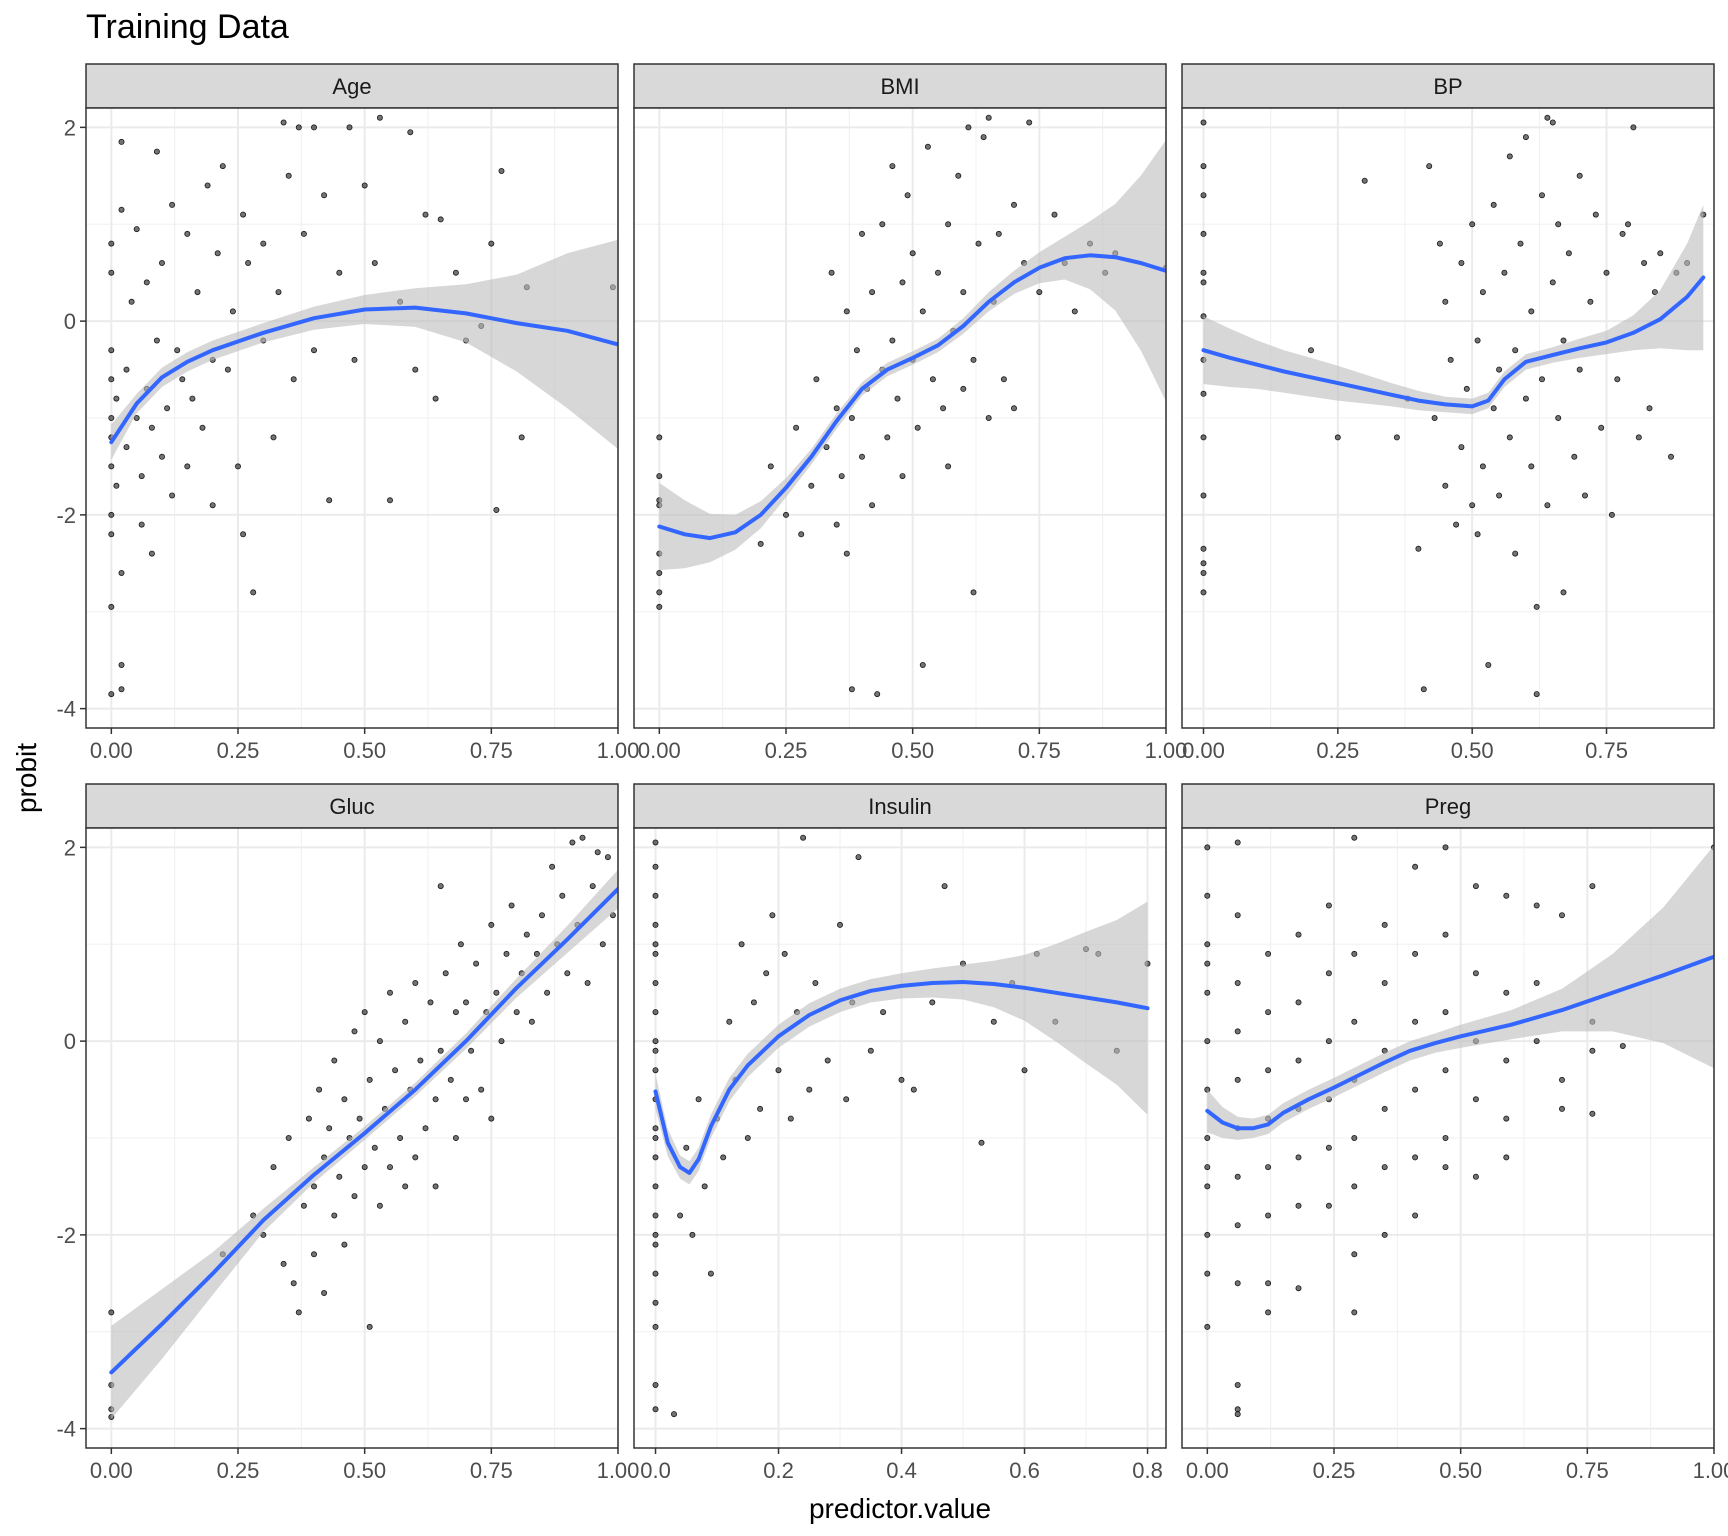 This screenshot has height=1536, width=1728. What do you see at coordinates (26, 778) in the screenshot?
I see `y-axis-title: probit` at bounding box center [26, 778].